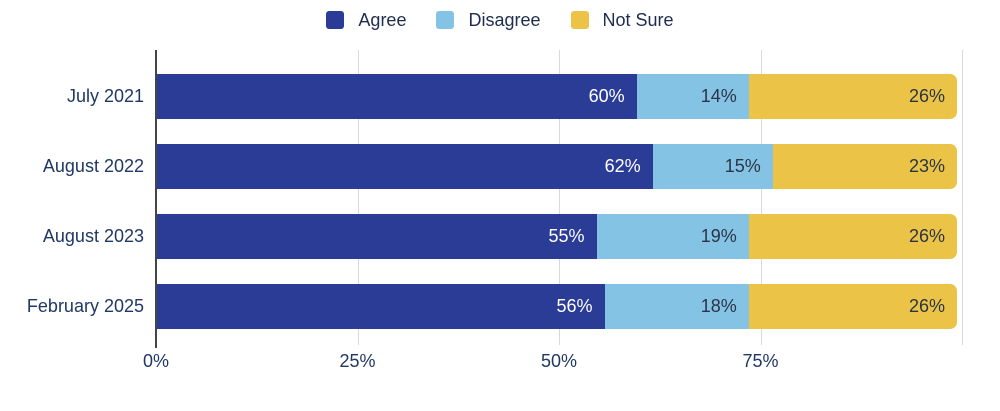 The height and width of the screenshot is (411, 1000). I want to click on bar-segment-agree: 62%, so click(404, 166).